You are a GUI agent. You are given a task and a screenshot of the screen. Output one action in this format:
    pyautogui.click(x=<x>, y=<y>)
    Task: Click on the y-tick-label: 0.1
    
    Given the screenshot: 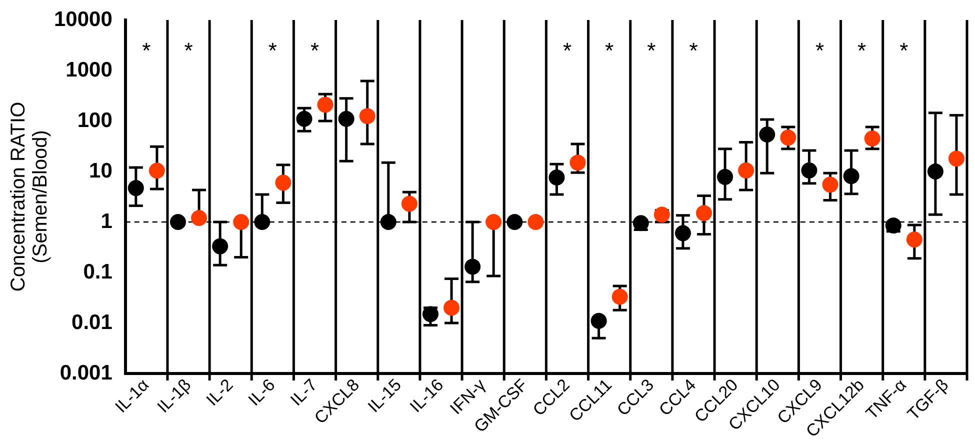 What is the action you would take?
    pyautogui.click(x=98, y=272)
    